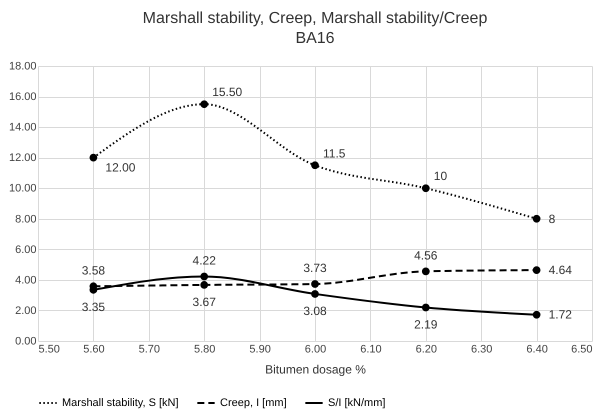  I want to click on x-tick-label: 5.70, so click(149, 350).